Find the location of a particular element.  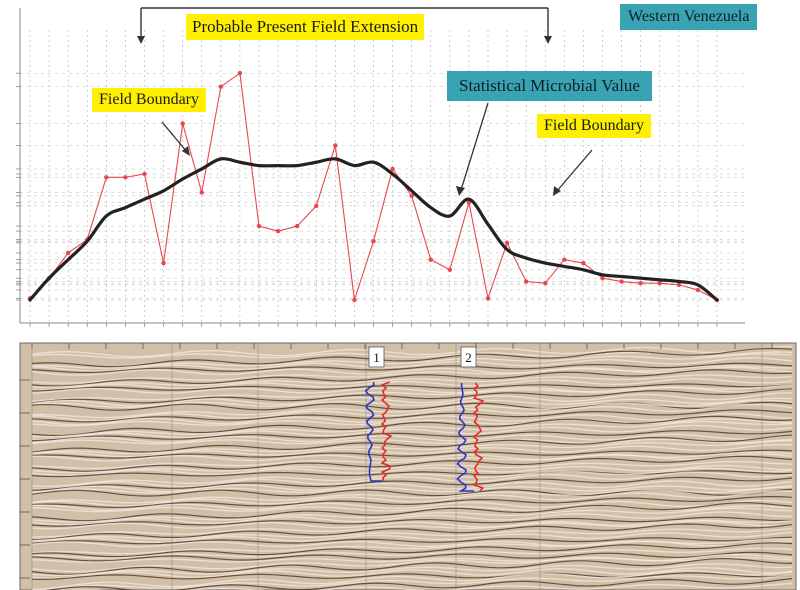

microbial-value-arrow is located at coordinates (474, 146).